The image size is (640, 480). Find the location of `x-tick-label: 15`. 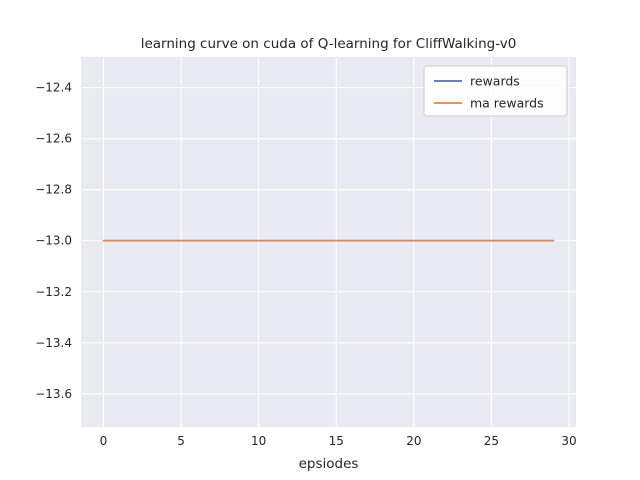

x-tick-label: 15 is located at coordinates (336, 441).